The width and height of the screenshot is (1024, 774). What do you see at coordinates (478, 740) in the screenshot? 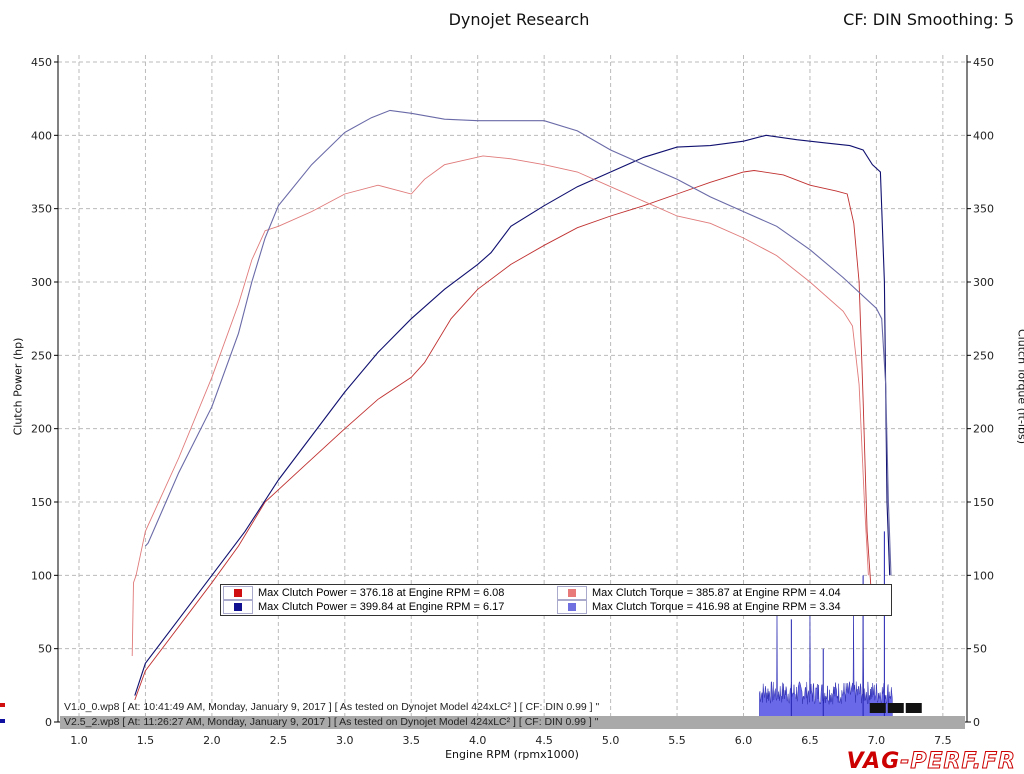
I see `x-tick-label: 4.0` at bounding box center [478, 740].